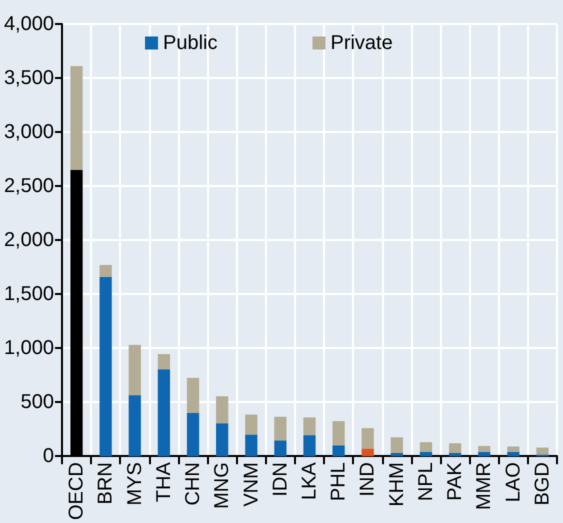 The width and height of the screenshot is (563, 523). Describe the element at coordinates (190, 43) in the screenshot. I see `legend-label: Public` at that location.